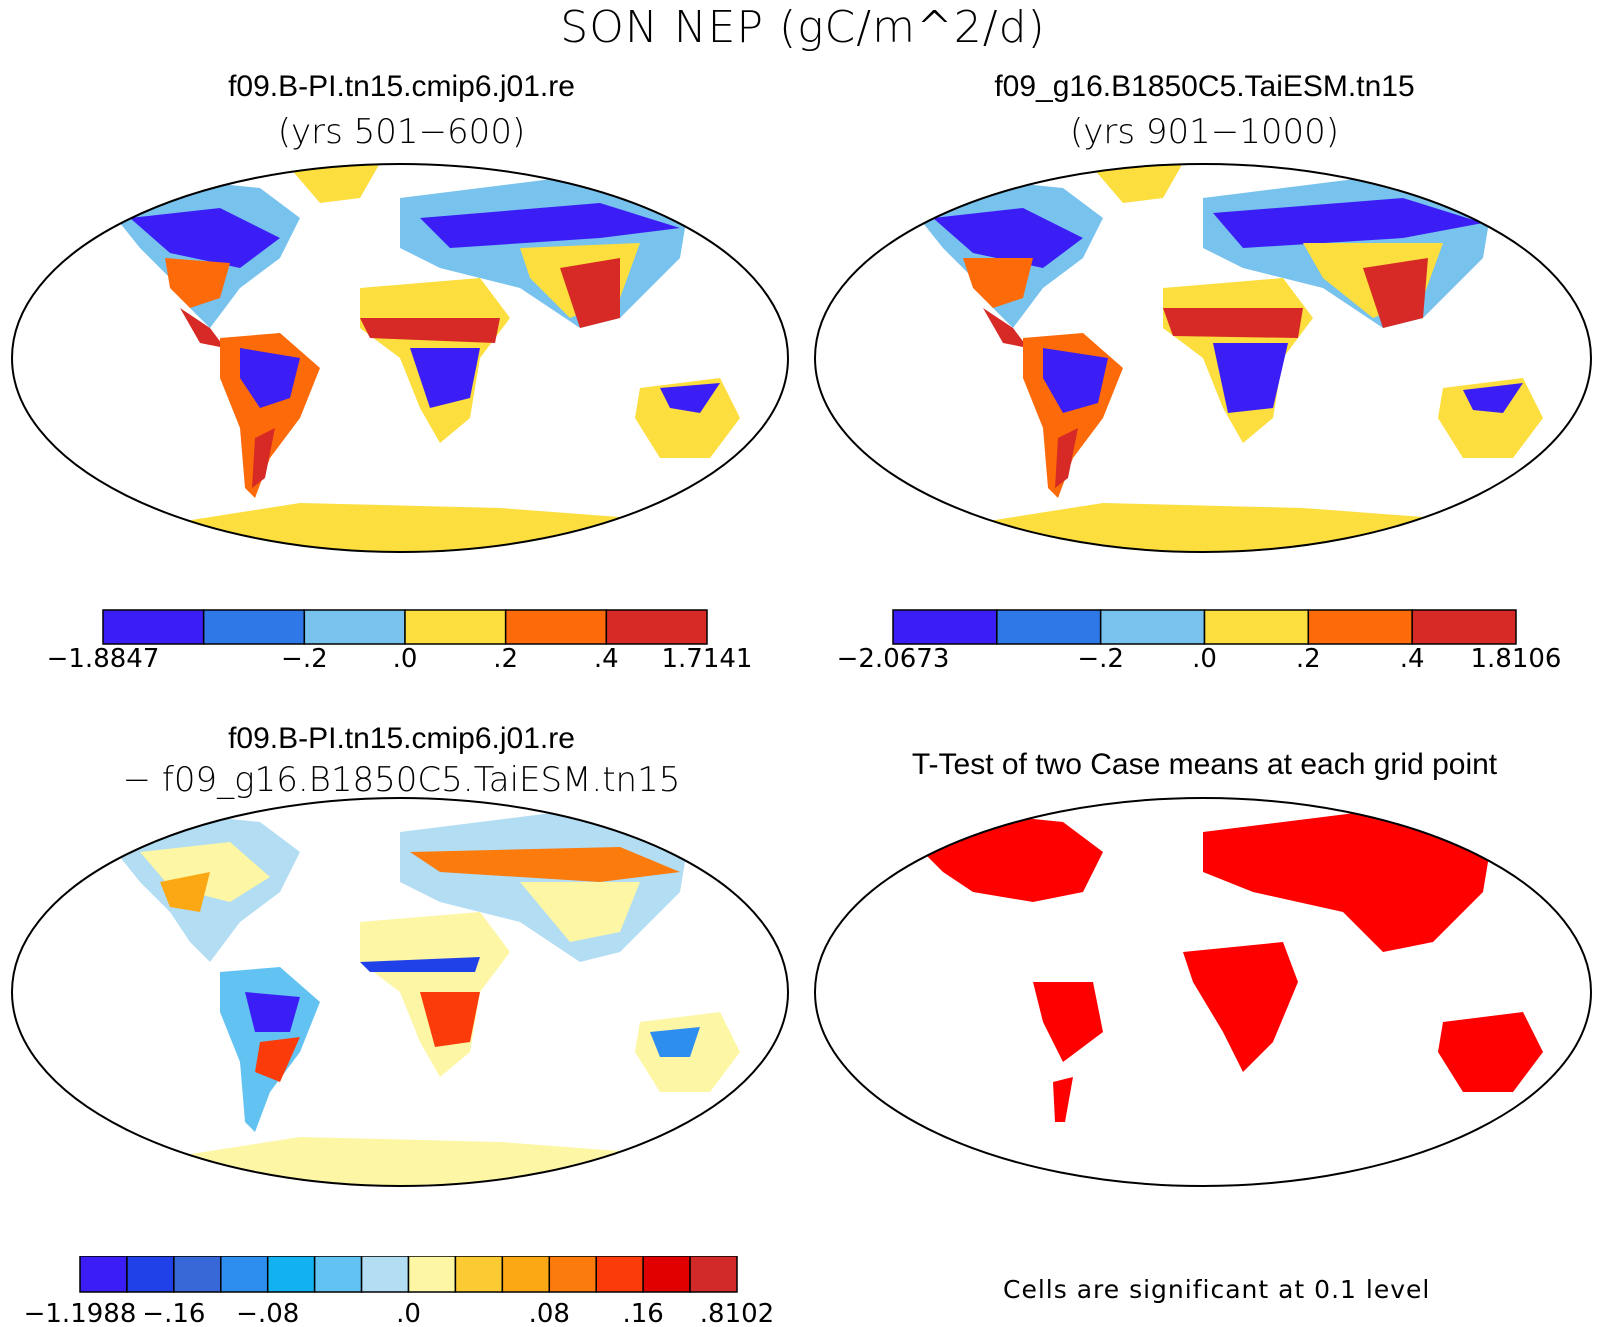 The height and width of the screenshot is (1327, 1606). I want to click on colorbar-label: 1.8106, so click(1516, 659).